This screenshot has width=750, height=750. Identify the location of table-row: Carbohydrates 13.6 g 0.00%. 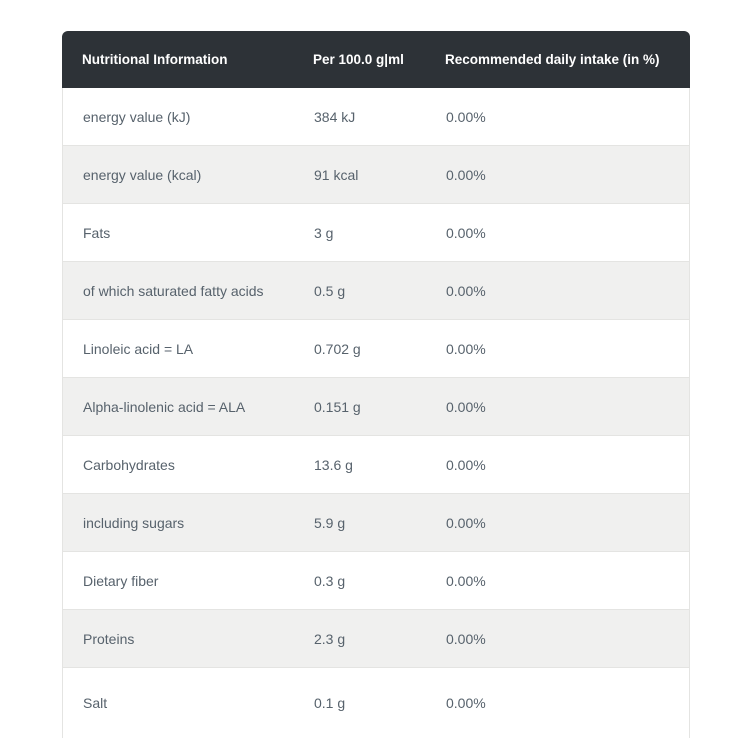
(376, 465).